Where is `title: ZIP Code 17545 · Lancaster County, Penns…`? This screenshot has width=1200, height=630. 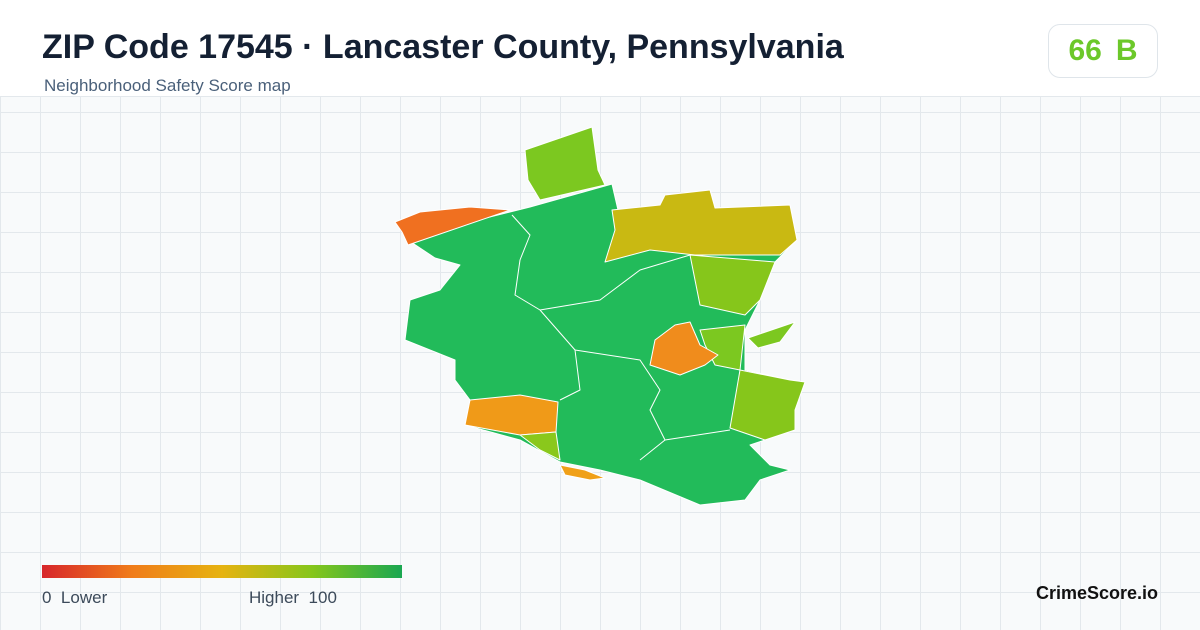 title: ZIP Code 17545 · Lancaster County, Penns… is located at coordinates (443, 47).